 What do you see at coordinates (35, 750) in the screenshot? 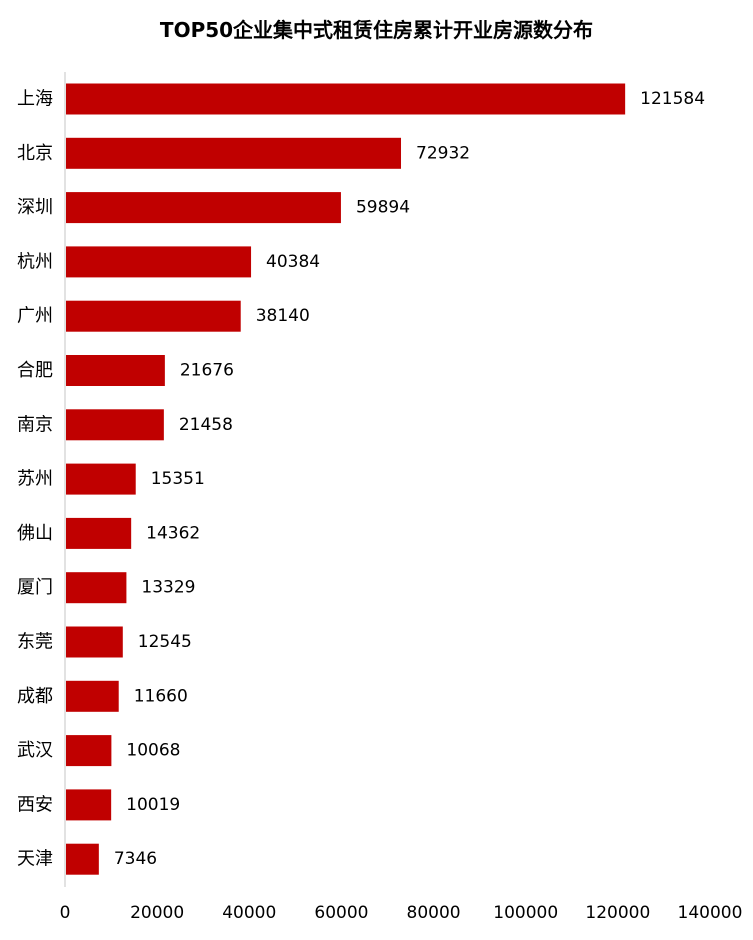
I see `category-label-12: 武汉` at bounding box center [35, 750].